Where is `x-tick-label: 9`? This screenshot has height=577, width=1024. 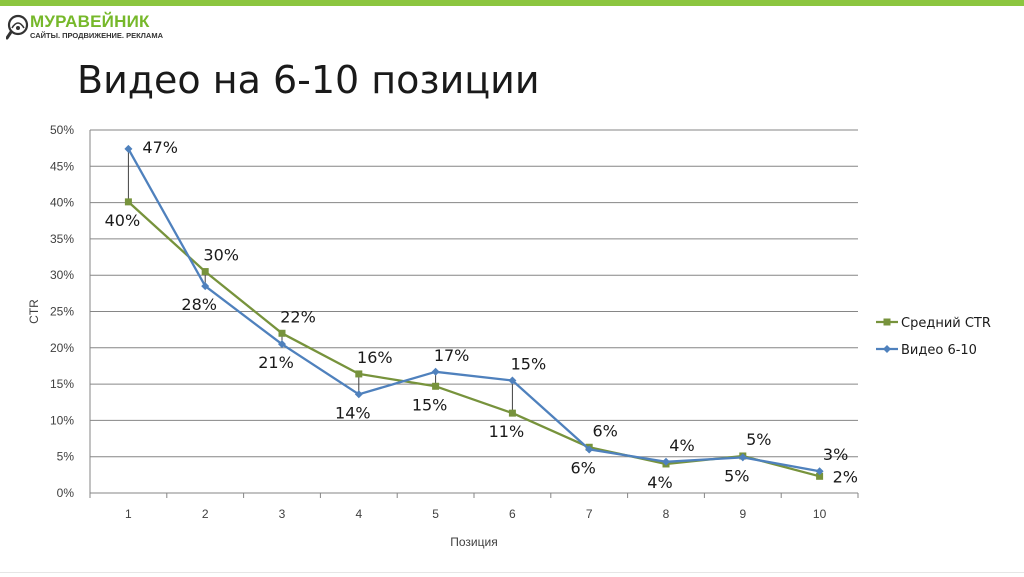
x-tick-label: 9 is located at coordinates (742, 514).